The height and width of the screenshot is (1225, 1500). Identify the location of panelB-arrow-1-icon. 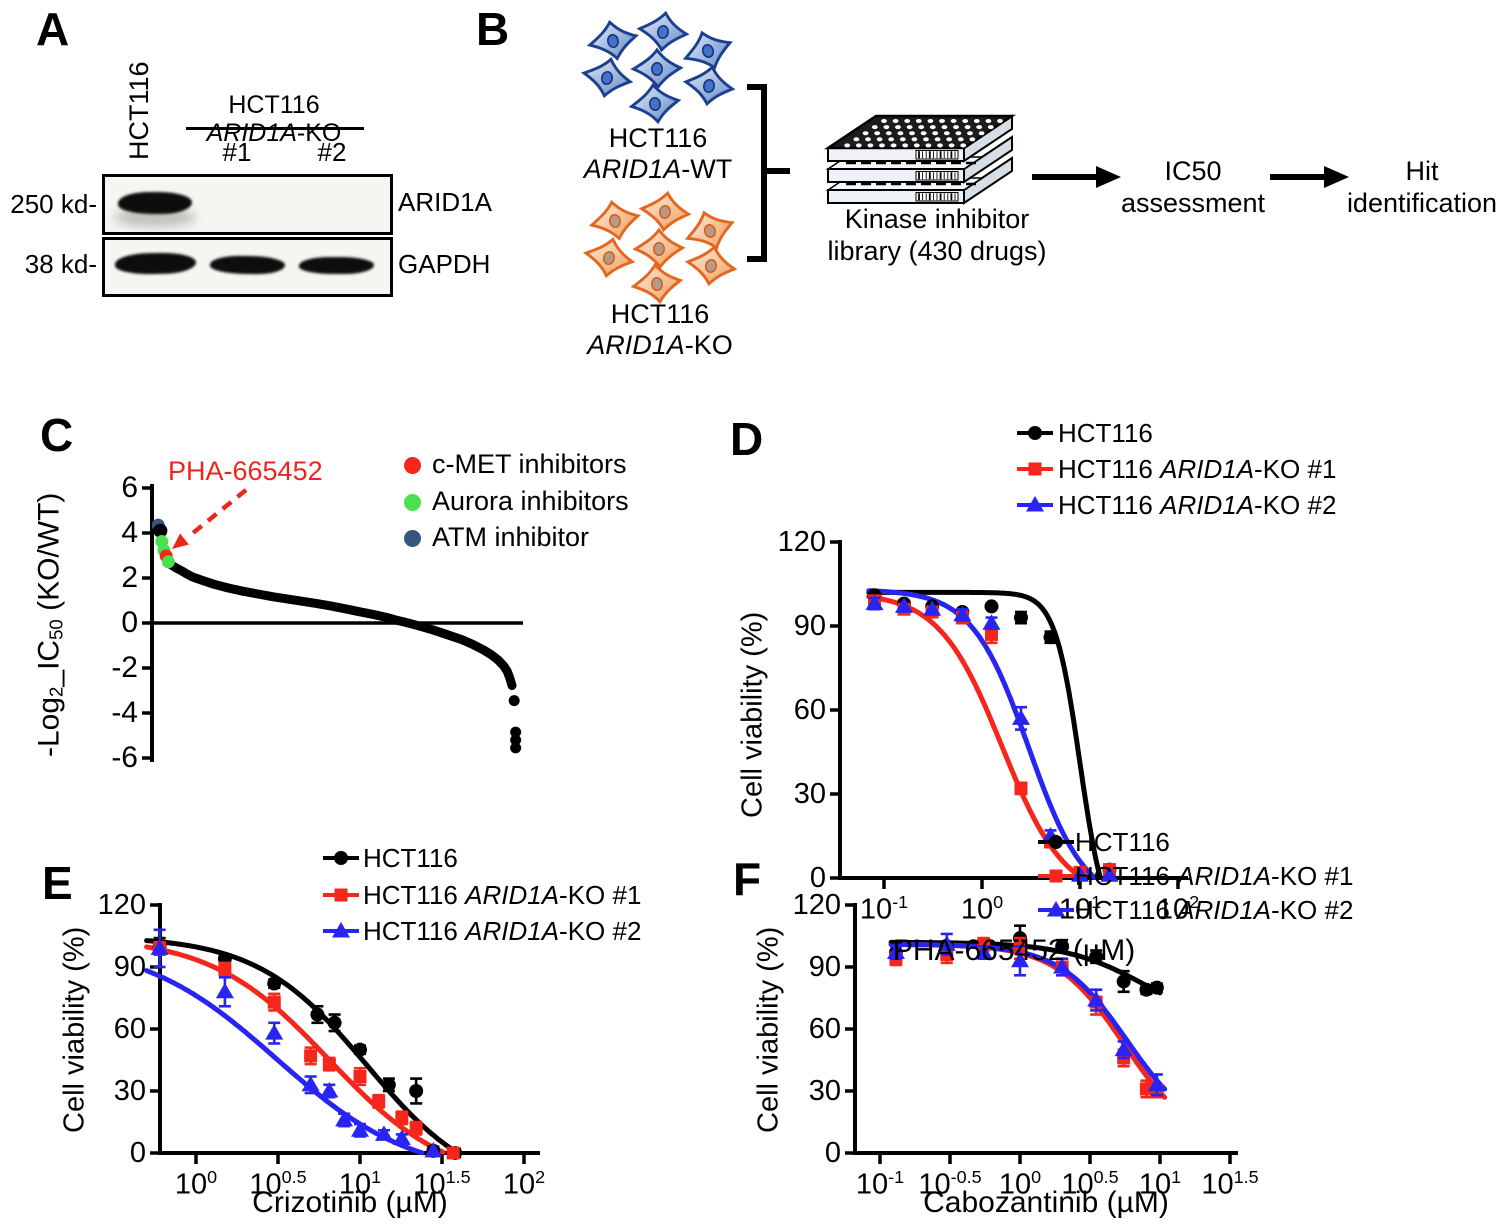
(1076, 177).